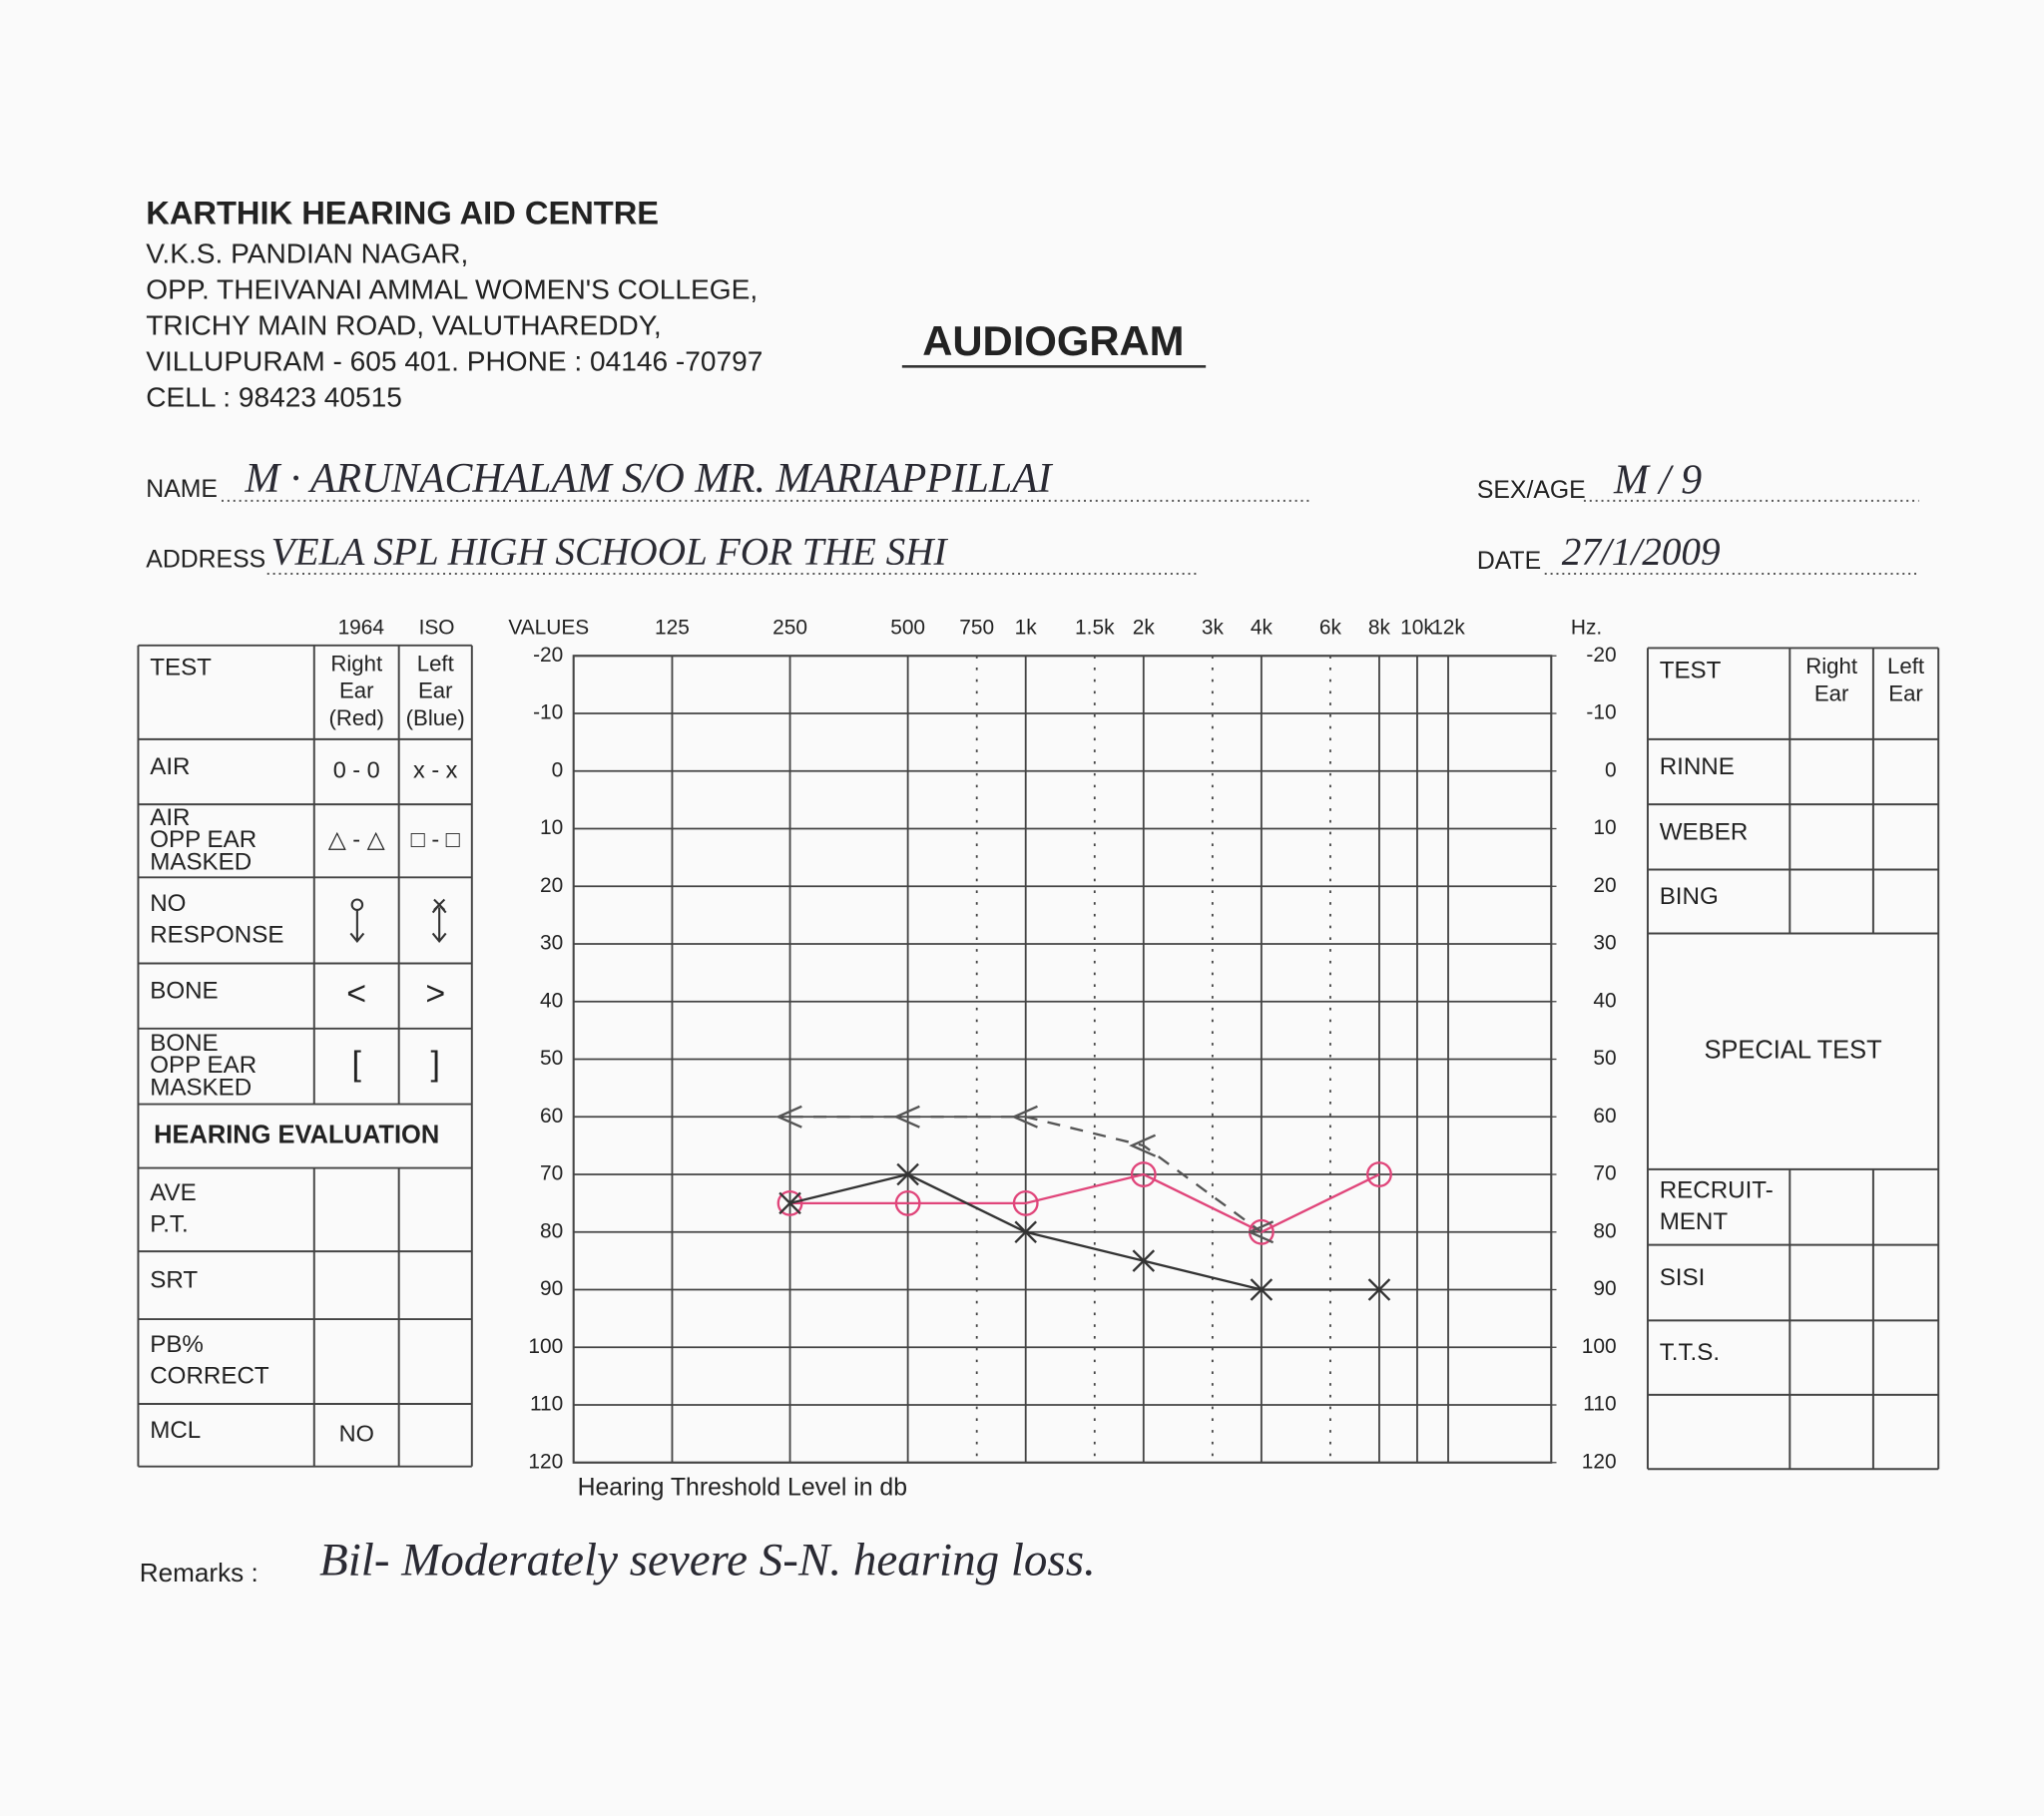 Image resolution: width=2044 pixels, height=1816 pixels. Describe the element at coordinates (1448, 627) in the screenshot. I see `x-tick-label: 12k` at that location.